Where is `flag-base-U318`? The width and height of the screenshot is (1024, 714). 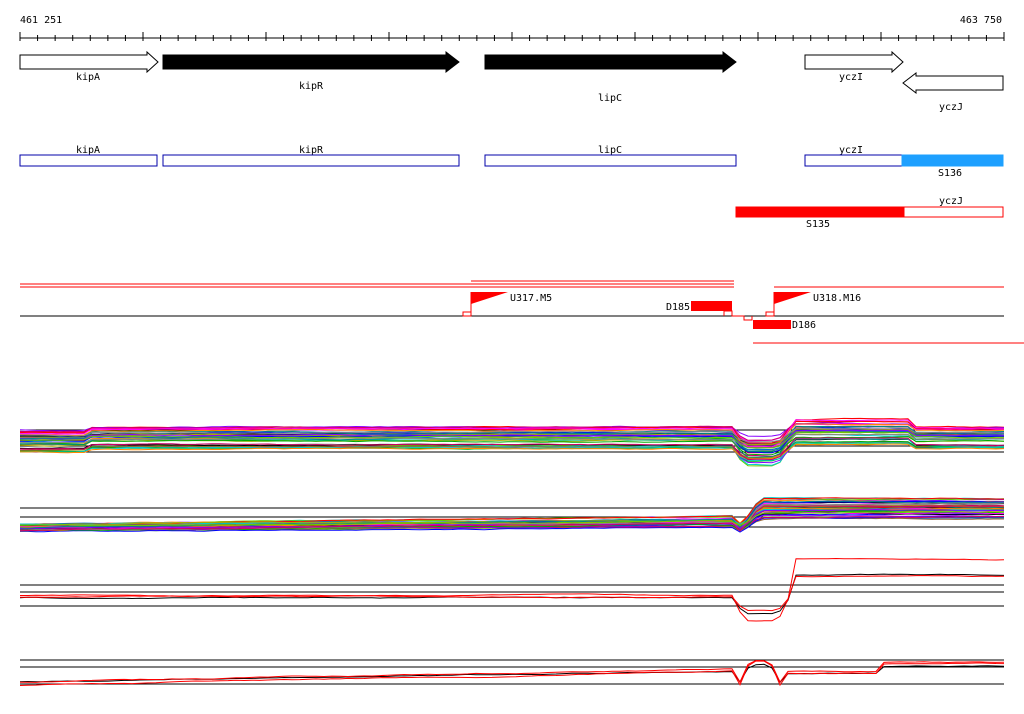
flag-base-U318 is located at coordinates (770, 314).